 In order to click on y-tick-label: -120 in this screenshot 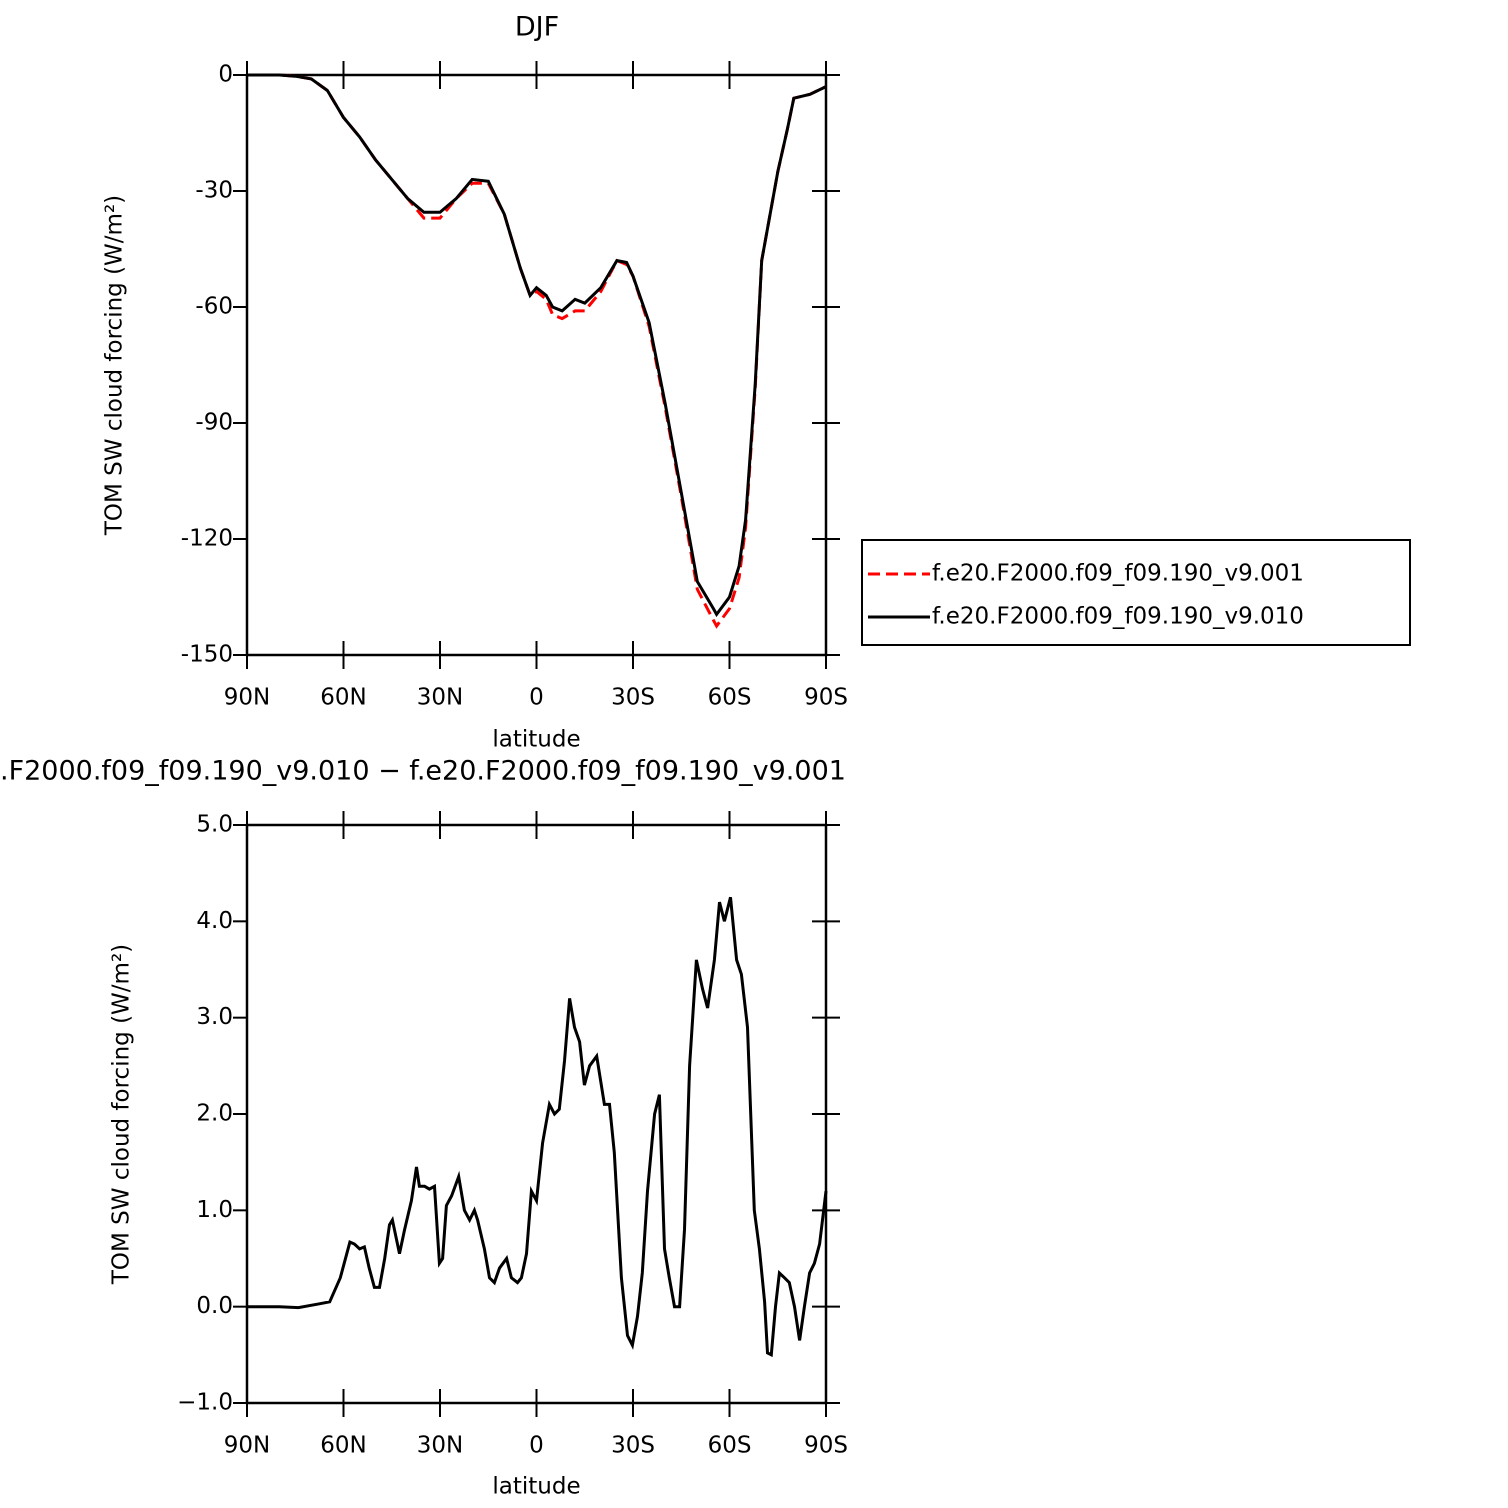, I will do `click(207, 539)`.